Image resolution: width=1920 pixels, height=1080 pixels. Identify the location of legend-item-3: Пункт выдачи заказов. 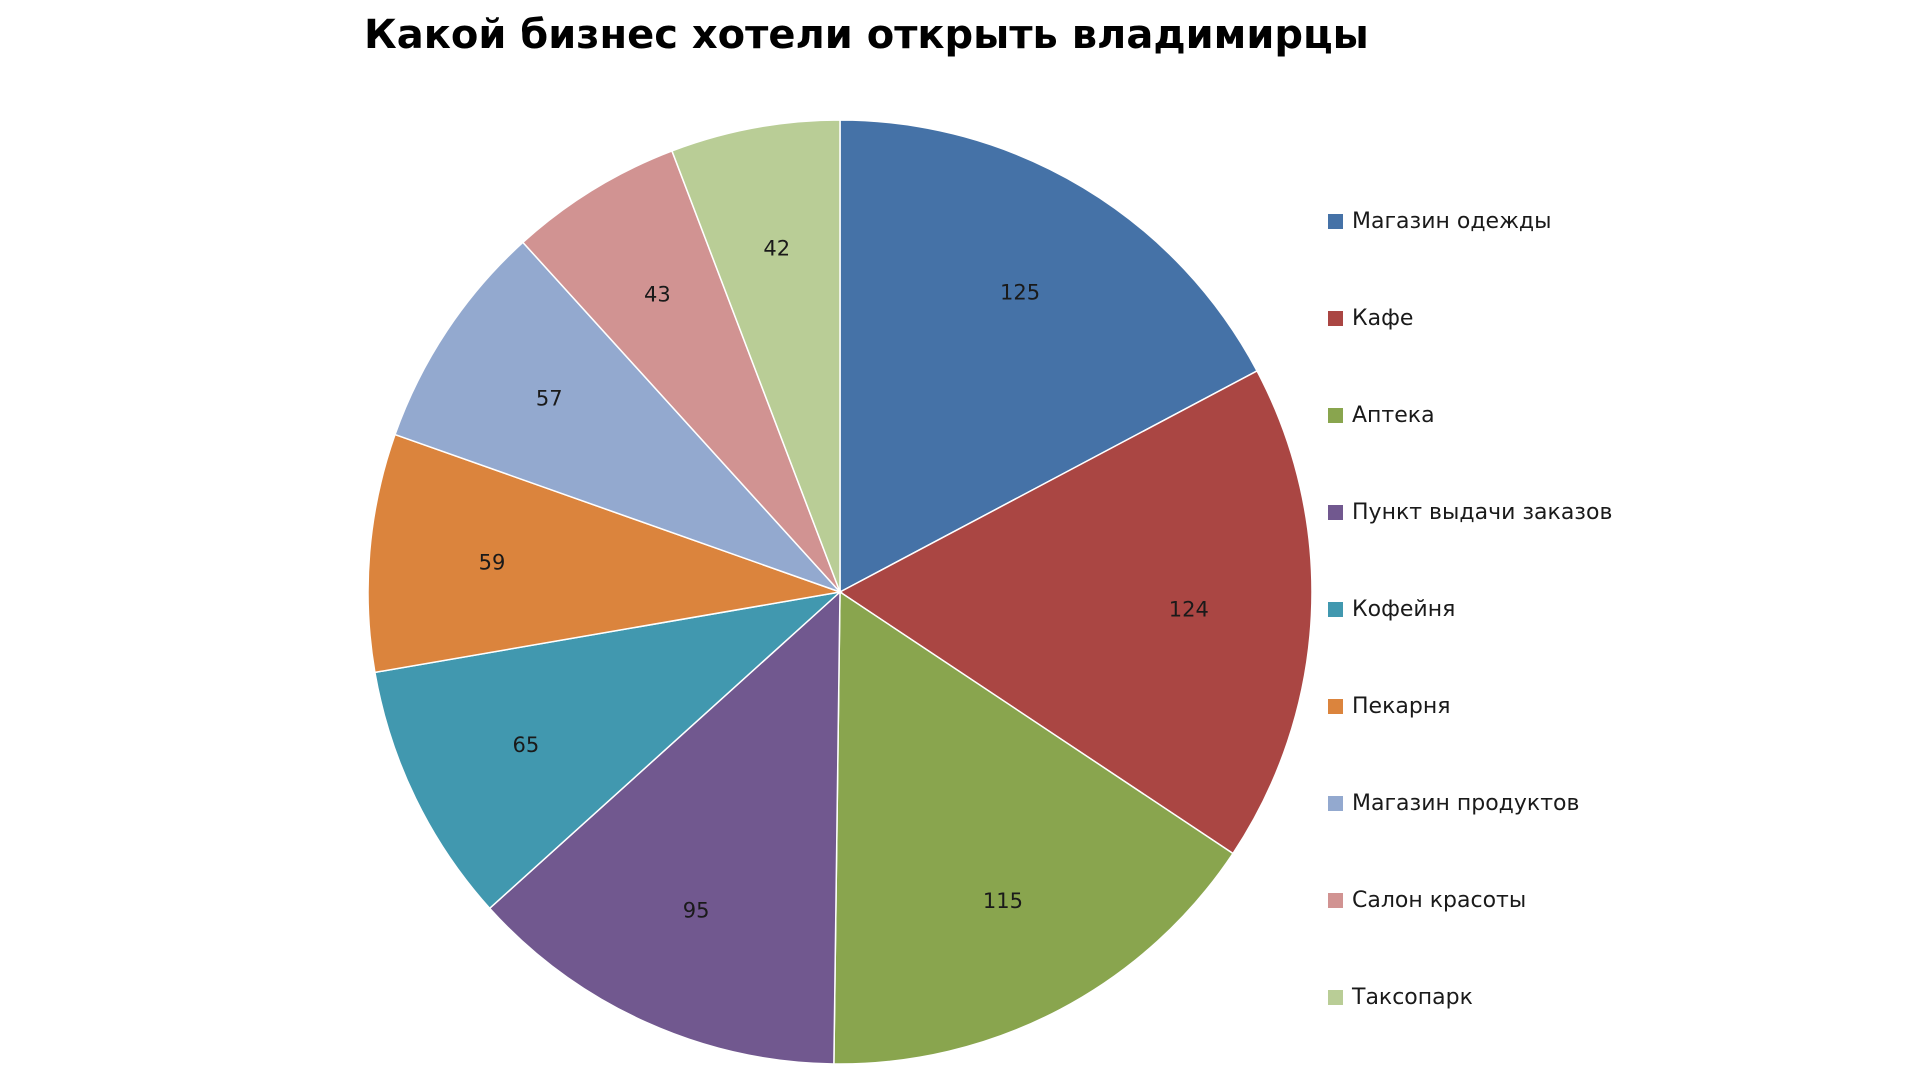
(1470, 512).